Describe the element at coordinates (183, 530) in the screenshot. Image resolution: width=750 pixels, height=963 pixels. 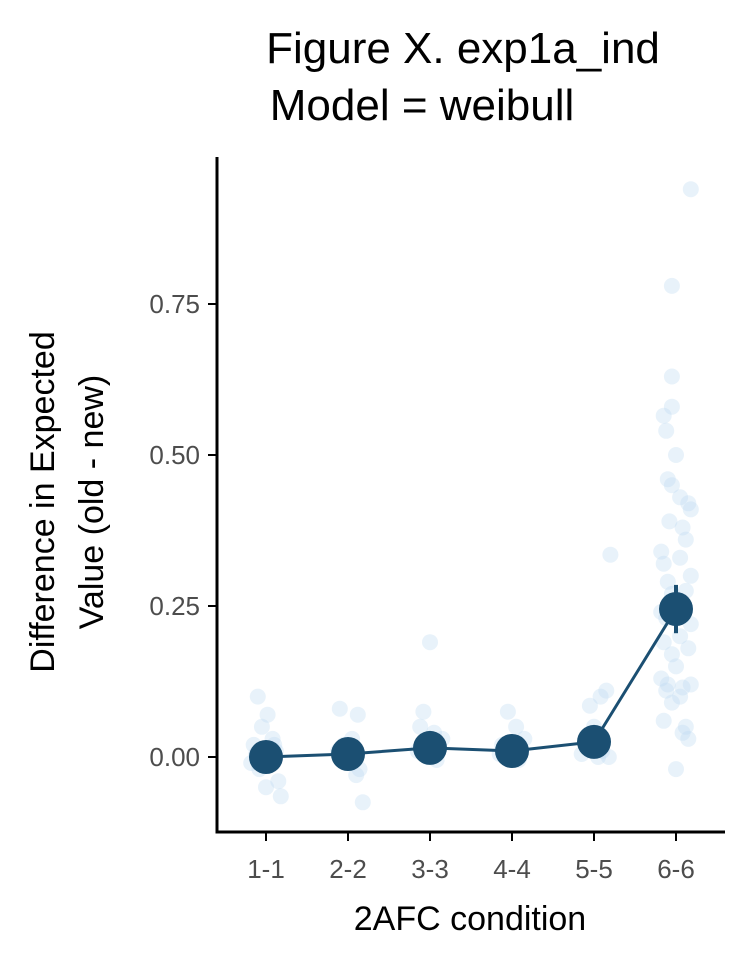
I see `y-axis-ticks: 0.00 0.25 0.50 0.75` at that location.